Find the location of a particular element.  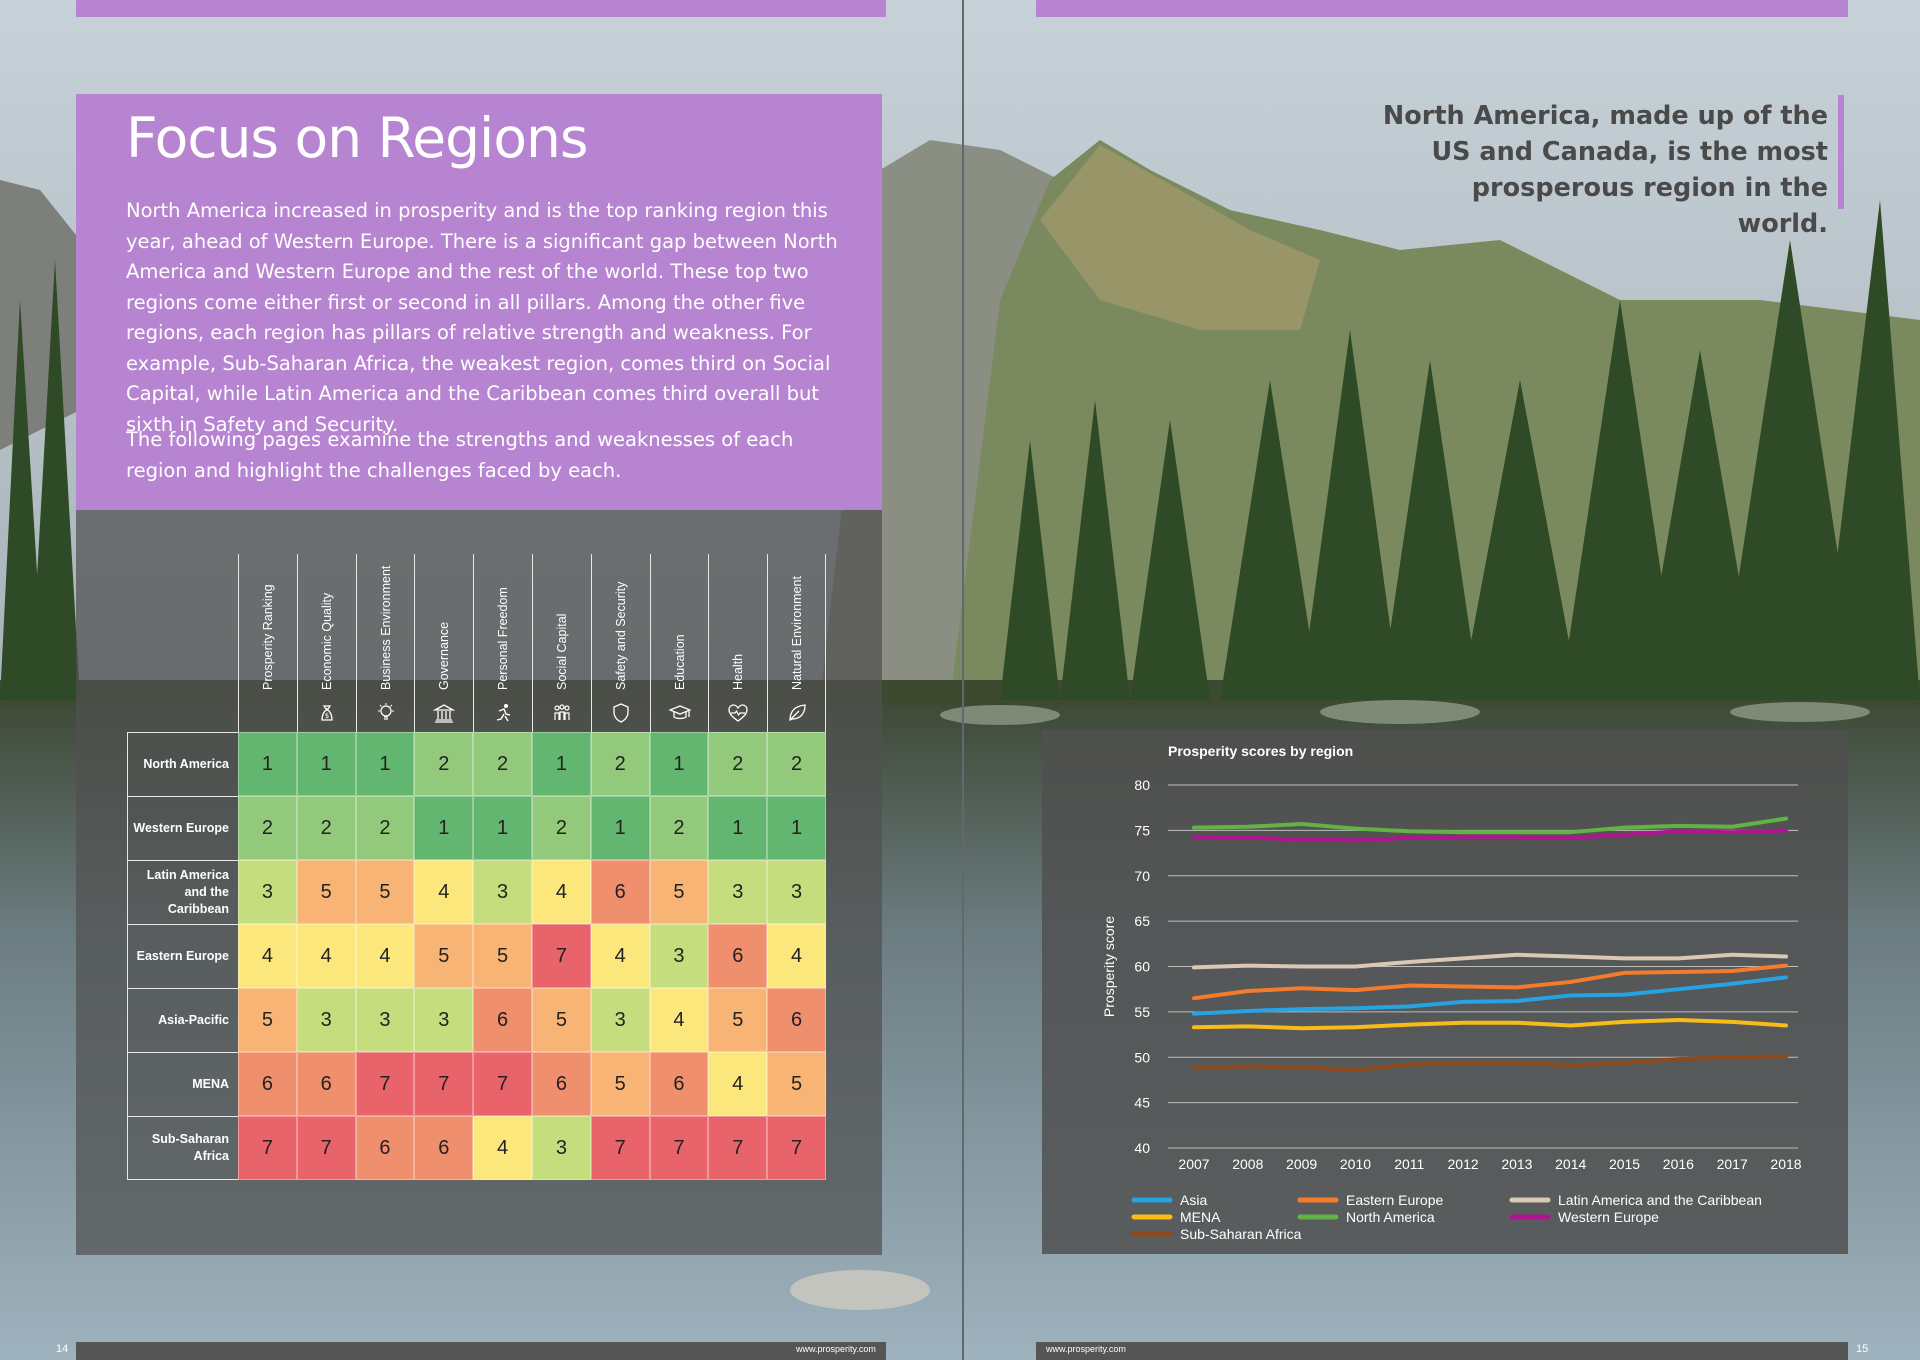

x-tick-label: 2014 is located at coordinates (1570, 1164).